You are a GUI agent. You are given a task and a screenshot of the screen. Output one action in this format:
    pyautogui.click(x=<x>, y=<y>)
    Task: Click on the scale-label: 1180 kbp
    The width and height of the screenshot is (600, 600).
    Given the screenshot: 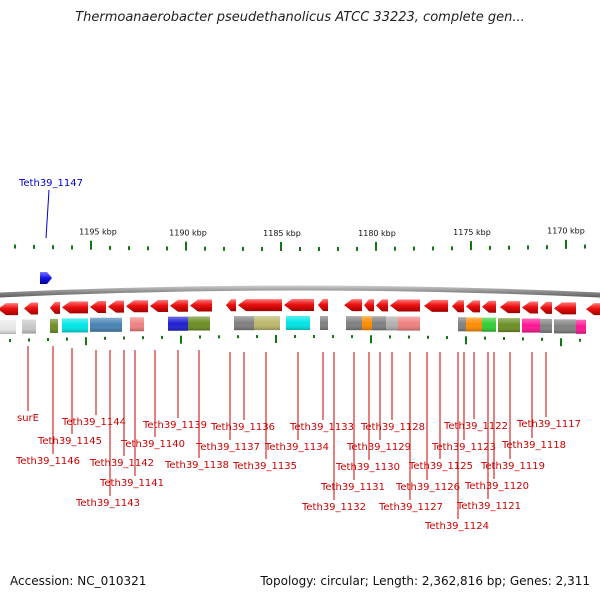 What is the action you would take?
    pyautogui.click(x=377, y=233)
    